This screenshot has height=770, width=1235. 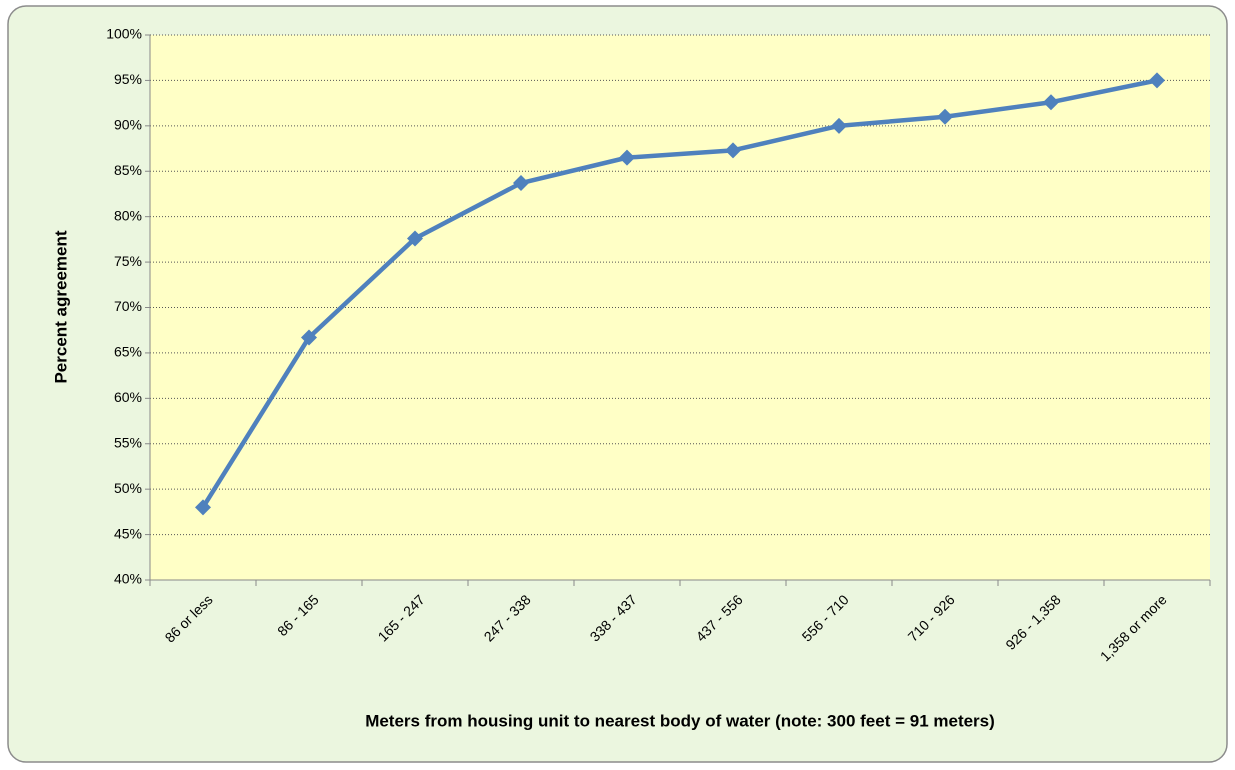 What do you see at coordinates (128, 170) in the screenshot?
I see `y-tick-label: 85%` at bounding box center [128, 170].